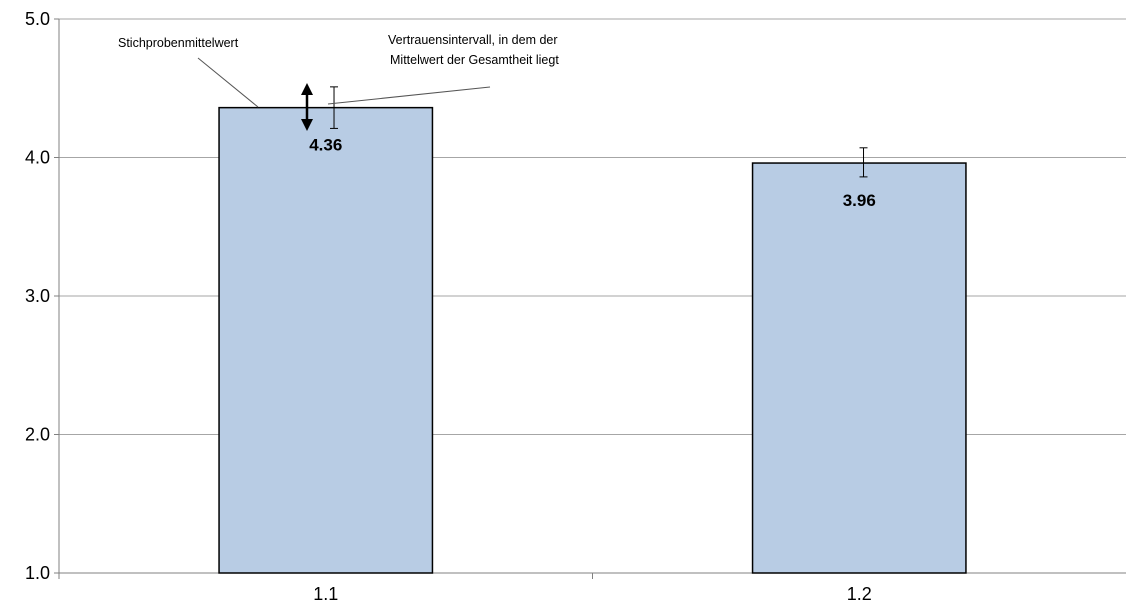  What do you see at coordinates (37, 158) in the screenshot?
I see `y-tick-label: 4.0` at bounding box center [37, 158].